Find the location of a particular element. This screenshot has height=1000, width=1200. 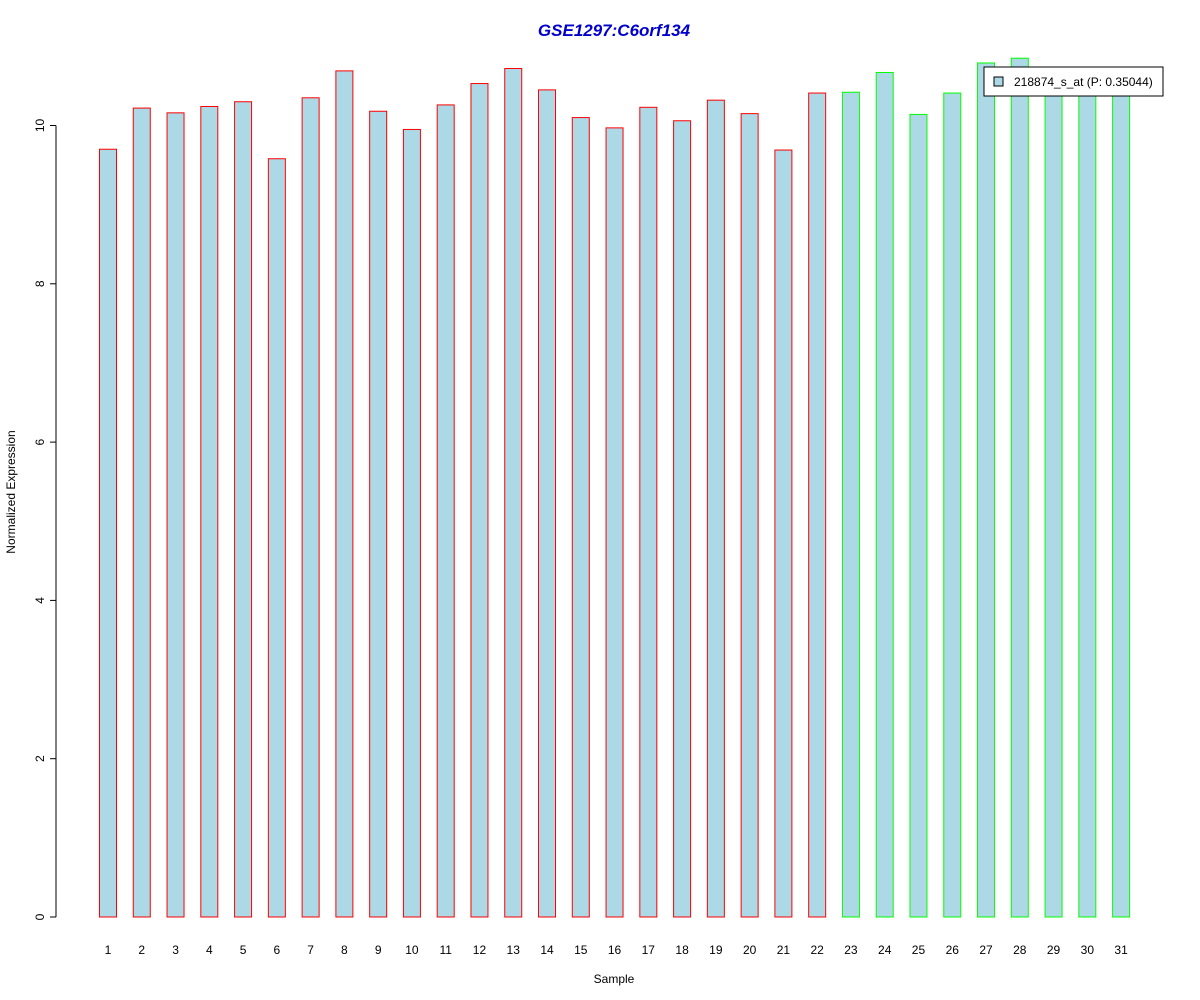

x-tick-label: 21 is located at coordinates (784, 950).